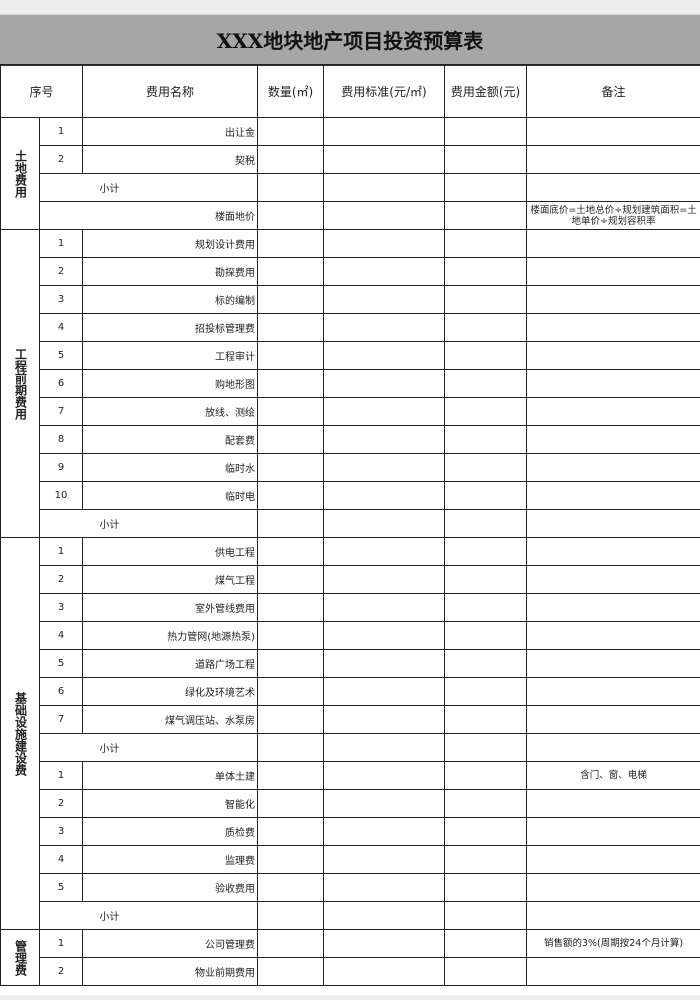 This screenshot has width=700, height=1000. What do you see at coordinates (613, 215) in the screenshot?
I see `note-cell: 楼面底价=土地总价÷规划建筑面积=土地单价÷规划容积率` at bounding box center [613, 215].